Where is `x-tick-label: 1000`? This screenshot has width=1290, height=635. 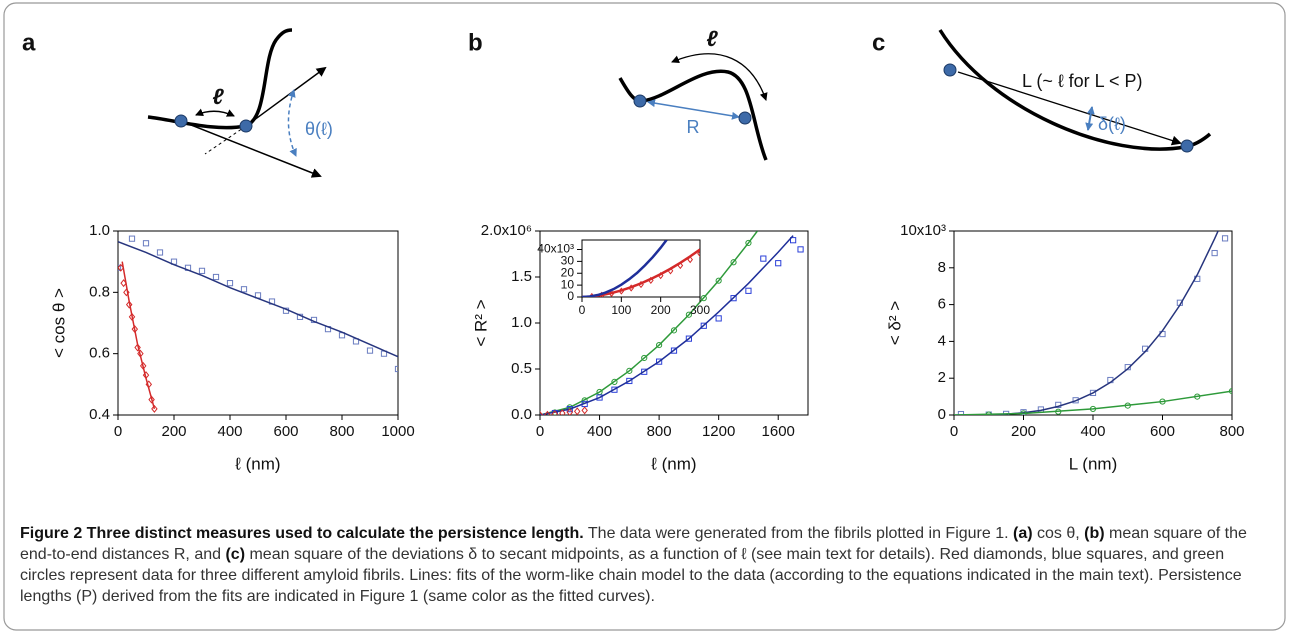
x-tick-label: 1000 is located at coordinates (397, 431).